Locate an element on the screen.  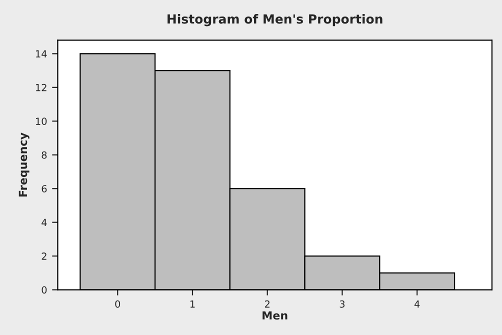
y-tick-label: 12 is located at coordinates (41, 88).